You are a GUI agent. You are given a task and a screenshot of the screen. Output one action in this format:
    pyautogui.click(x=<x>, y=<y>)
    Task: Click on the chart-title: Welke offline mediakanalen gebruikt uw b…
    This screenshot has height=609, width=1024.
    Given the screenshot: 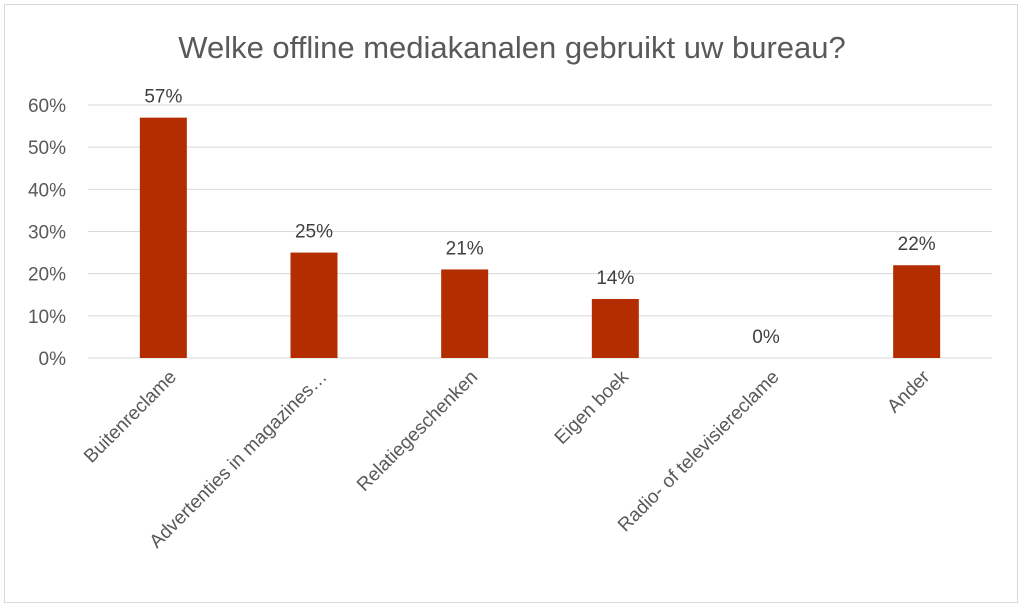 What is the action you would take?
    pyautogui.click(x=512, y=47)
    